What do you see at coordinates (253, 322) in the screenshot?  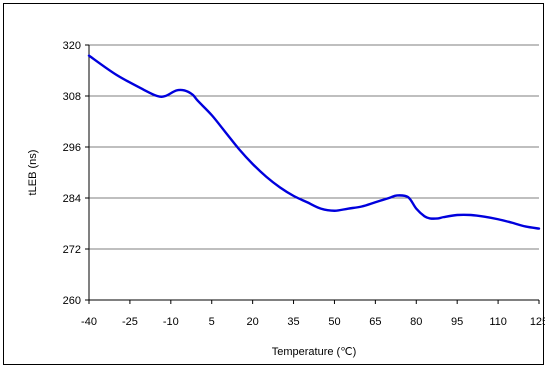 I see `x-tick-label-20: 20` at bounding box center [253, 322].